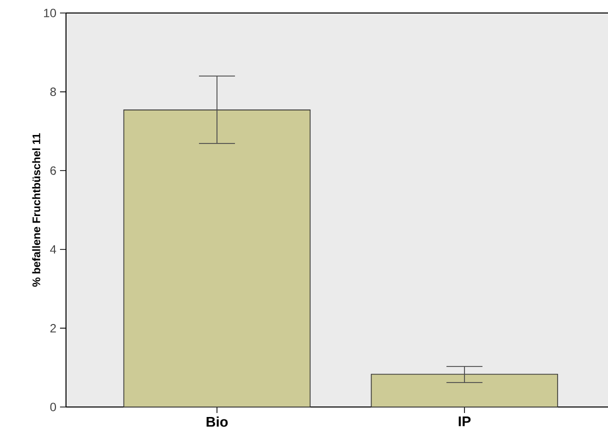 This screenshot has height=444, width=608. I want to click on y-axis-title: % befallene Fruchtbüschel 11, so click(36, 210).